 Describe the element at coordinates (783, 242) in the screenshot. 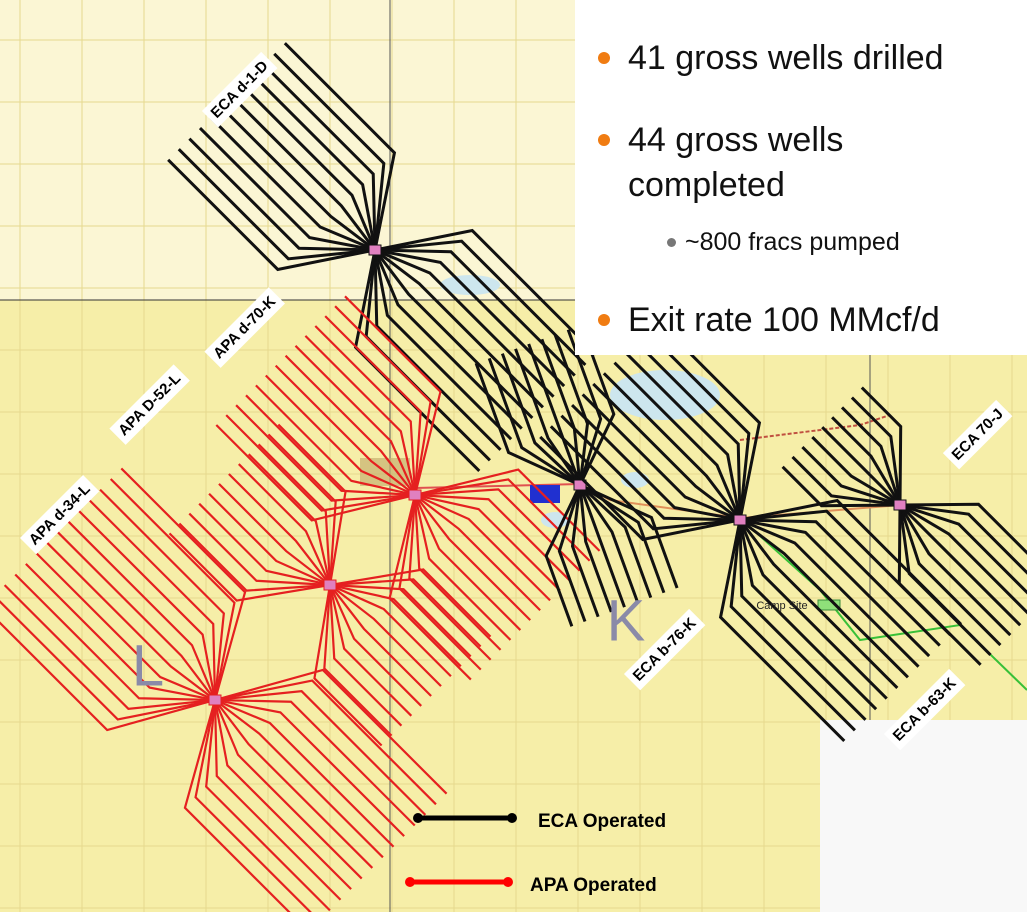

I see `sub-bullet: ~800 fracs pumped` at that location.